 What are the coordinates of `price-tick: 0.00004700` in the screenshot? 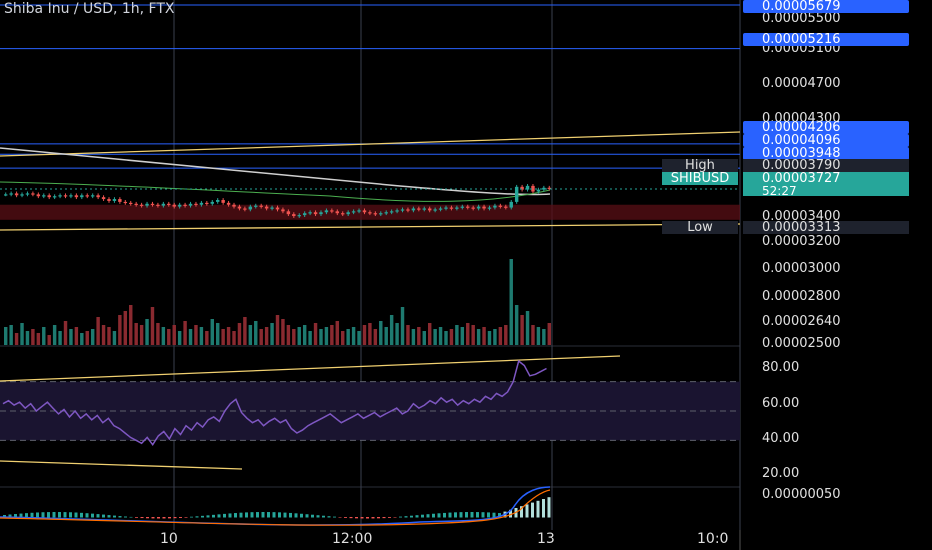 It's located at (801, 83).